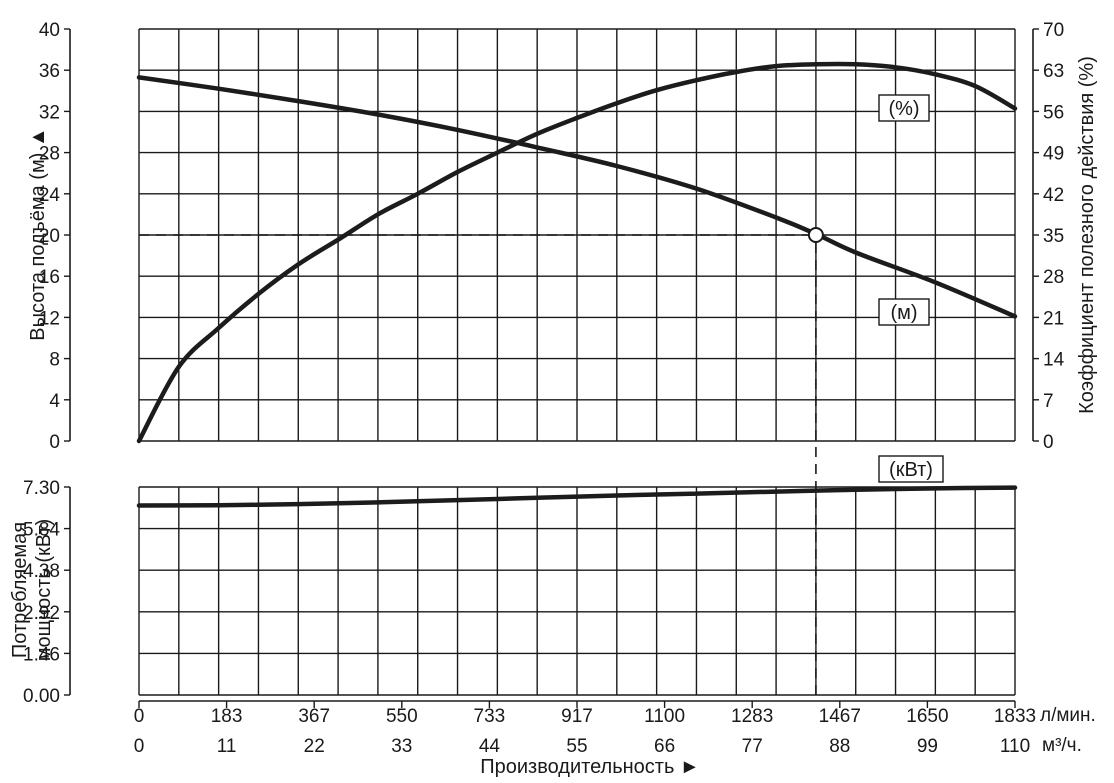  What do you see at coordinates (1053, 236) in the screenshot?
I see `y-tick-label-efficiency: 35` at bounding box center [1053, 236].